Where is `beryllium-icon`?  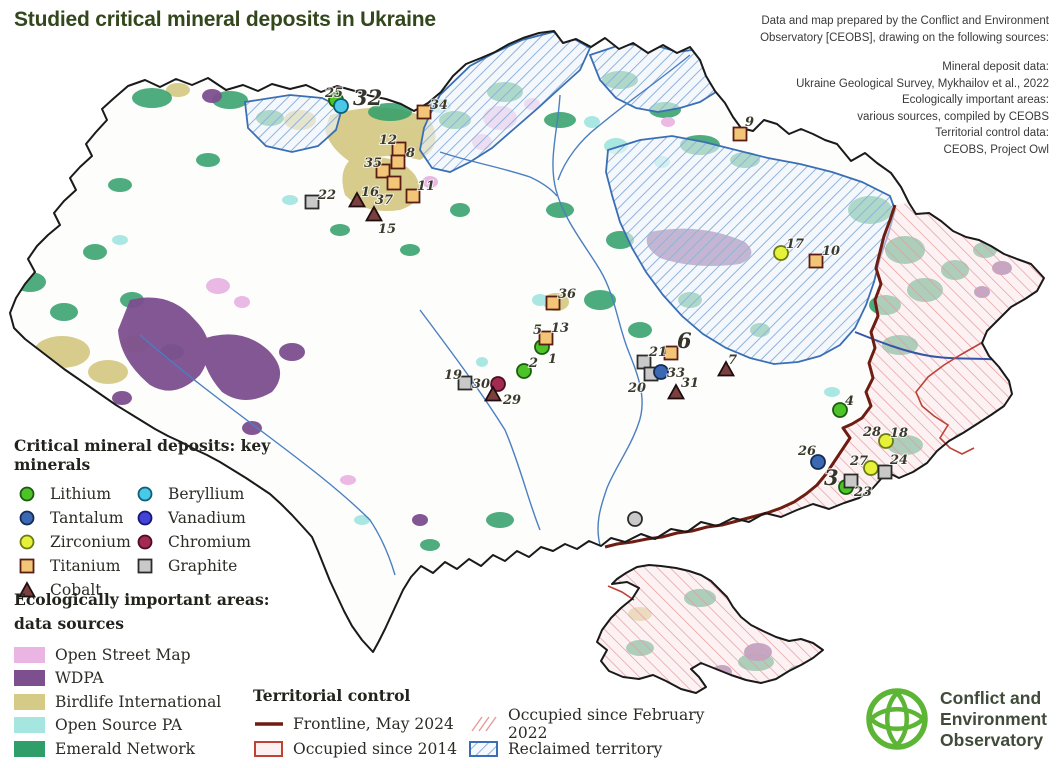
beryllium-icon is located at coordinates (145, 494).